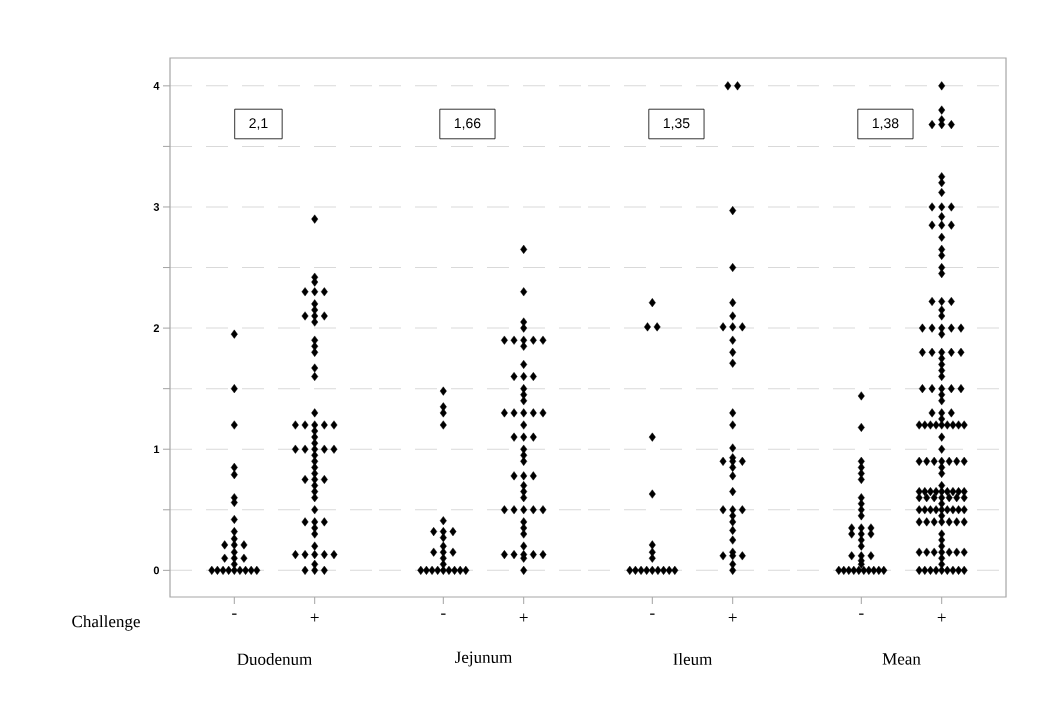 The image size is (1041, 702). Describe the element at coordinates (275, 659) in the screenshot. I see `x-axis-title: Duodenum` at that location.